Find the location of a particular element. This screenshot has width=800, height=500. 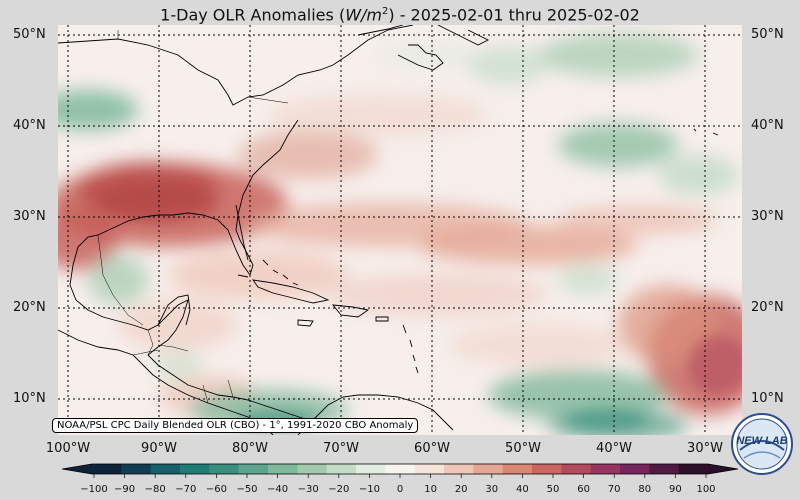

lat-label-right-30n: 30°N is located at coordinates (767, 216).